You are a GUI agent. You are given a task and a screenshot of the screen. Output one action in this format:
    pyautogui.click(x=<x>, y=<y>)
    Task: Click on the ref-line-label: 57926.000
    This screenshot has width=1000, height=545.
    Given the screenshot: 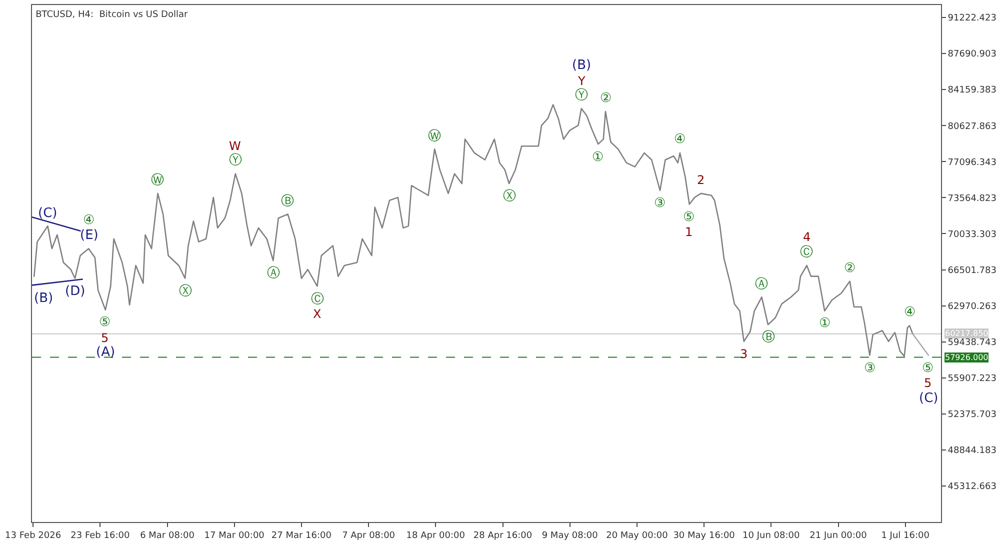 What is the action you would take?
    pyautogui.click(x=966, y=357)
    